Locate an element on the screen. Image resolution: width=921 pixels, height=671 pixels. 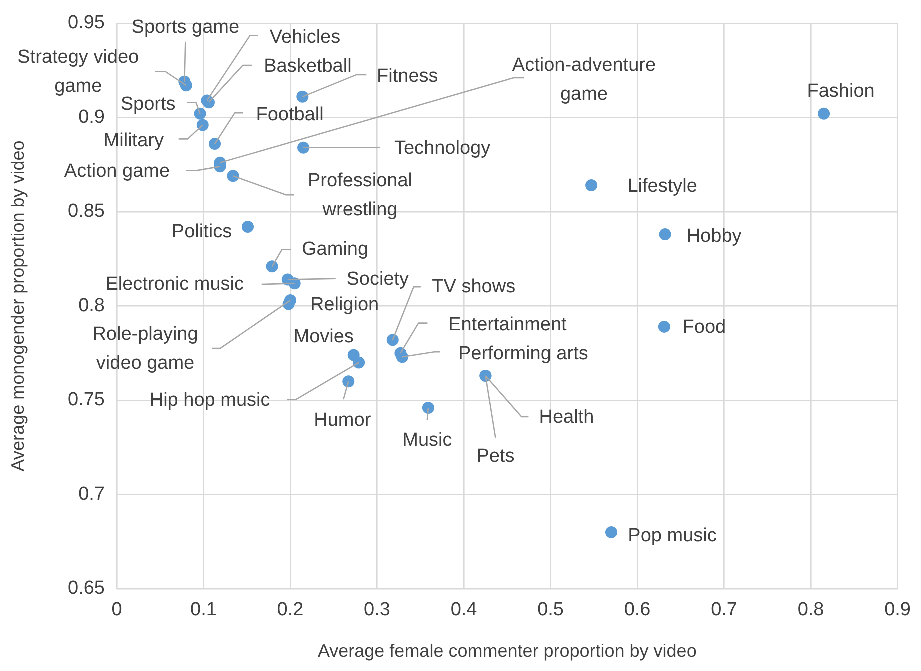
x-axis-title: Average female commenter proportion by video is located at coordinates (507, 651).